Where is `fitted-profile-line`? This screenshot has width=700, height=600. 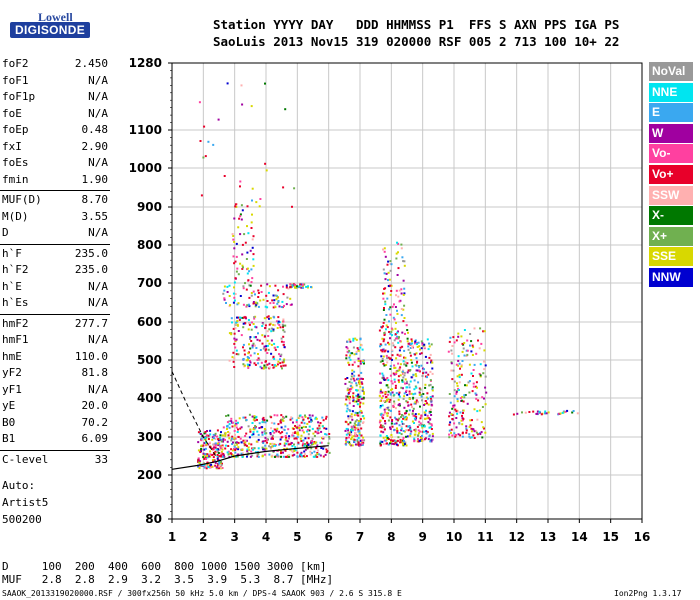 fitted-profile-line is located at coordinates (250, 457).